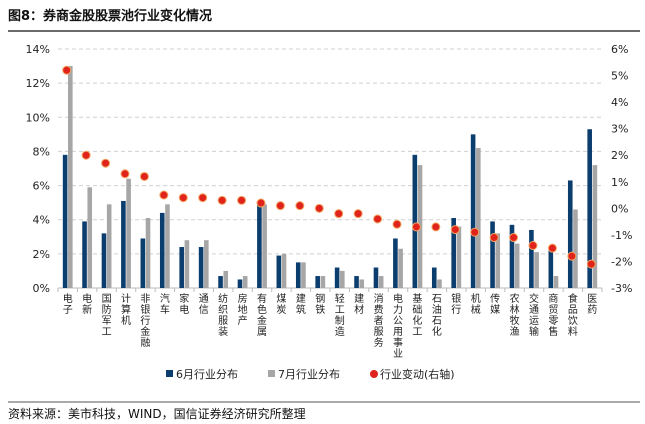 The image size is (645, 424). I want to click on right-tick-label: -3%, so click(621, 288).